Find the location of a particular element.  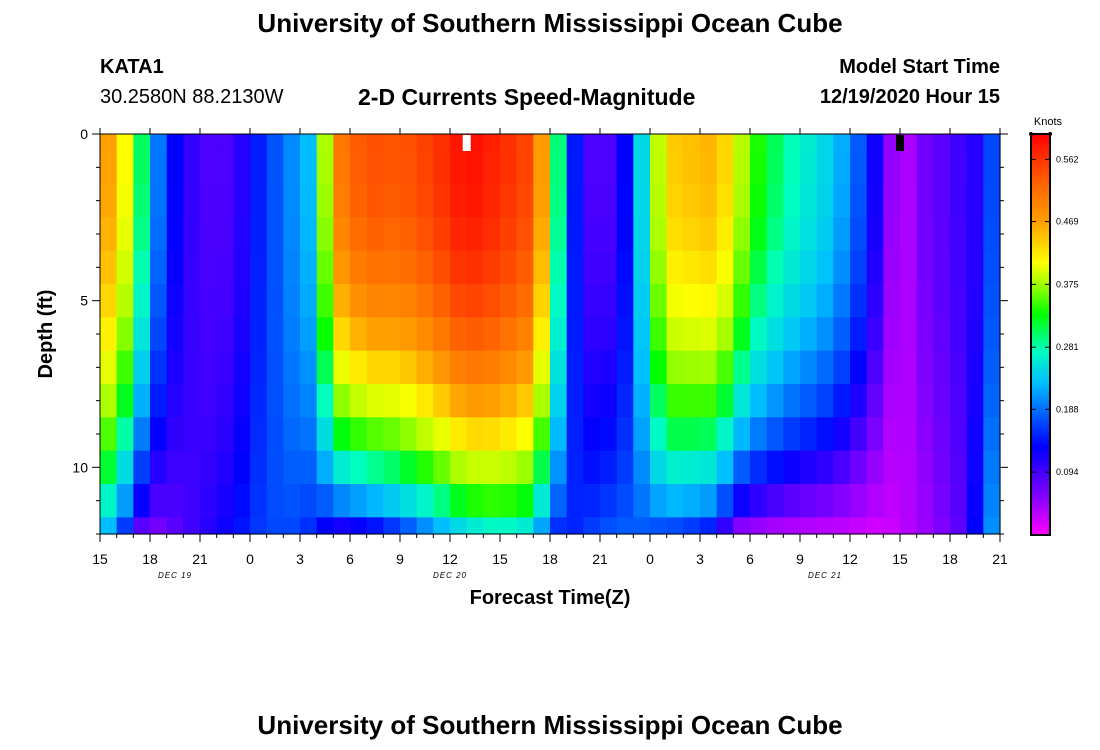

y-tick-label: 0 is located at coordinates (84, 134).